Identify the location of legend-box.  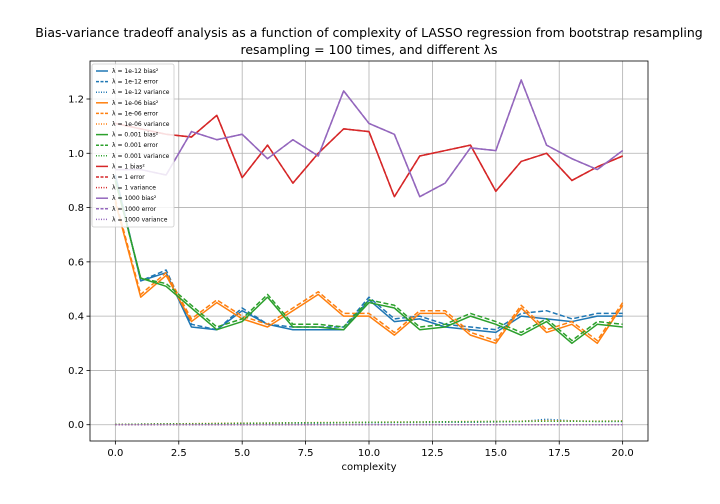
(133, 145).